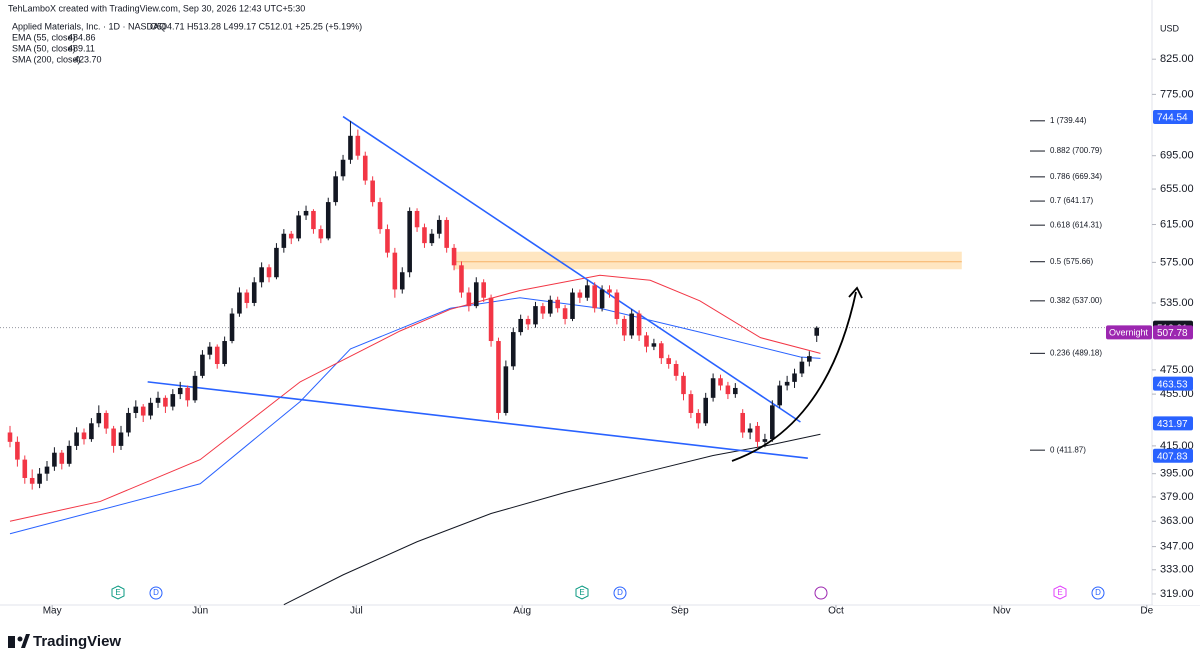 Image resolution: width=1200 pixels, height=662 pixels. Describe the element at coordinates (44, 37) in the screenshot. I see `indicator-name: EMA (55, close)` at that location.